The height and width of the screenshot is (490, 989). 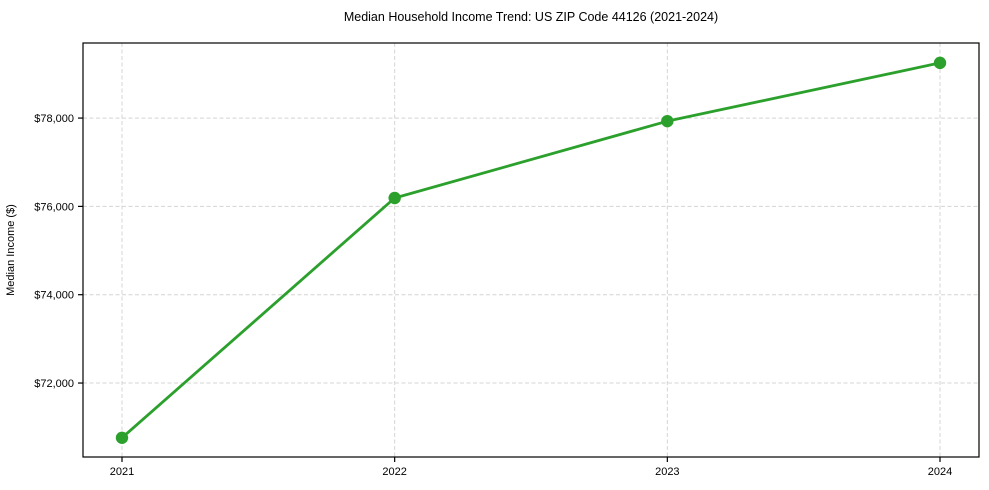 I want to click on data-point-2023, so click(x=667, y=121).